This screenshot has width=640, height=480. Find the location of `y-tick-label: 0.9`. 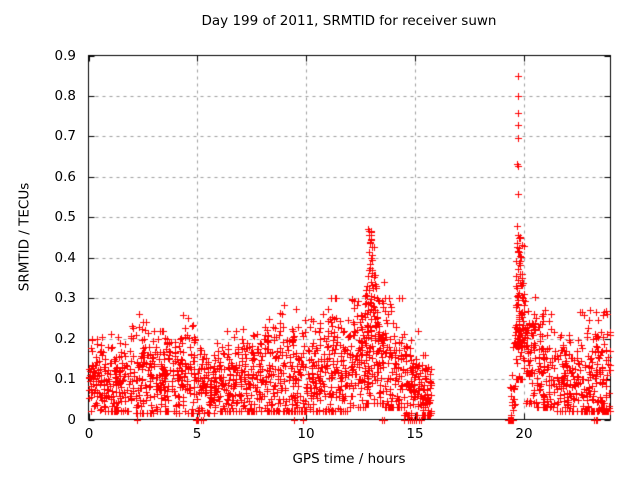

y-tick-label: 0.9 is located at coordinates (65, 56).